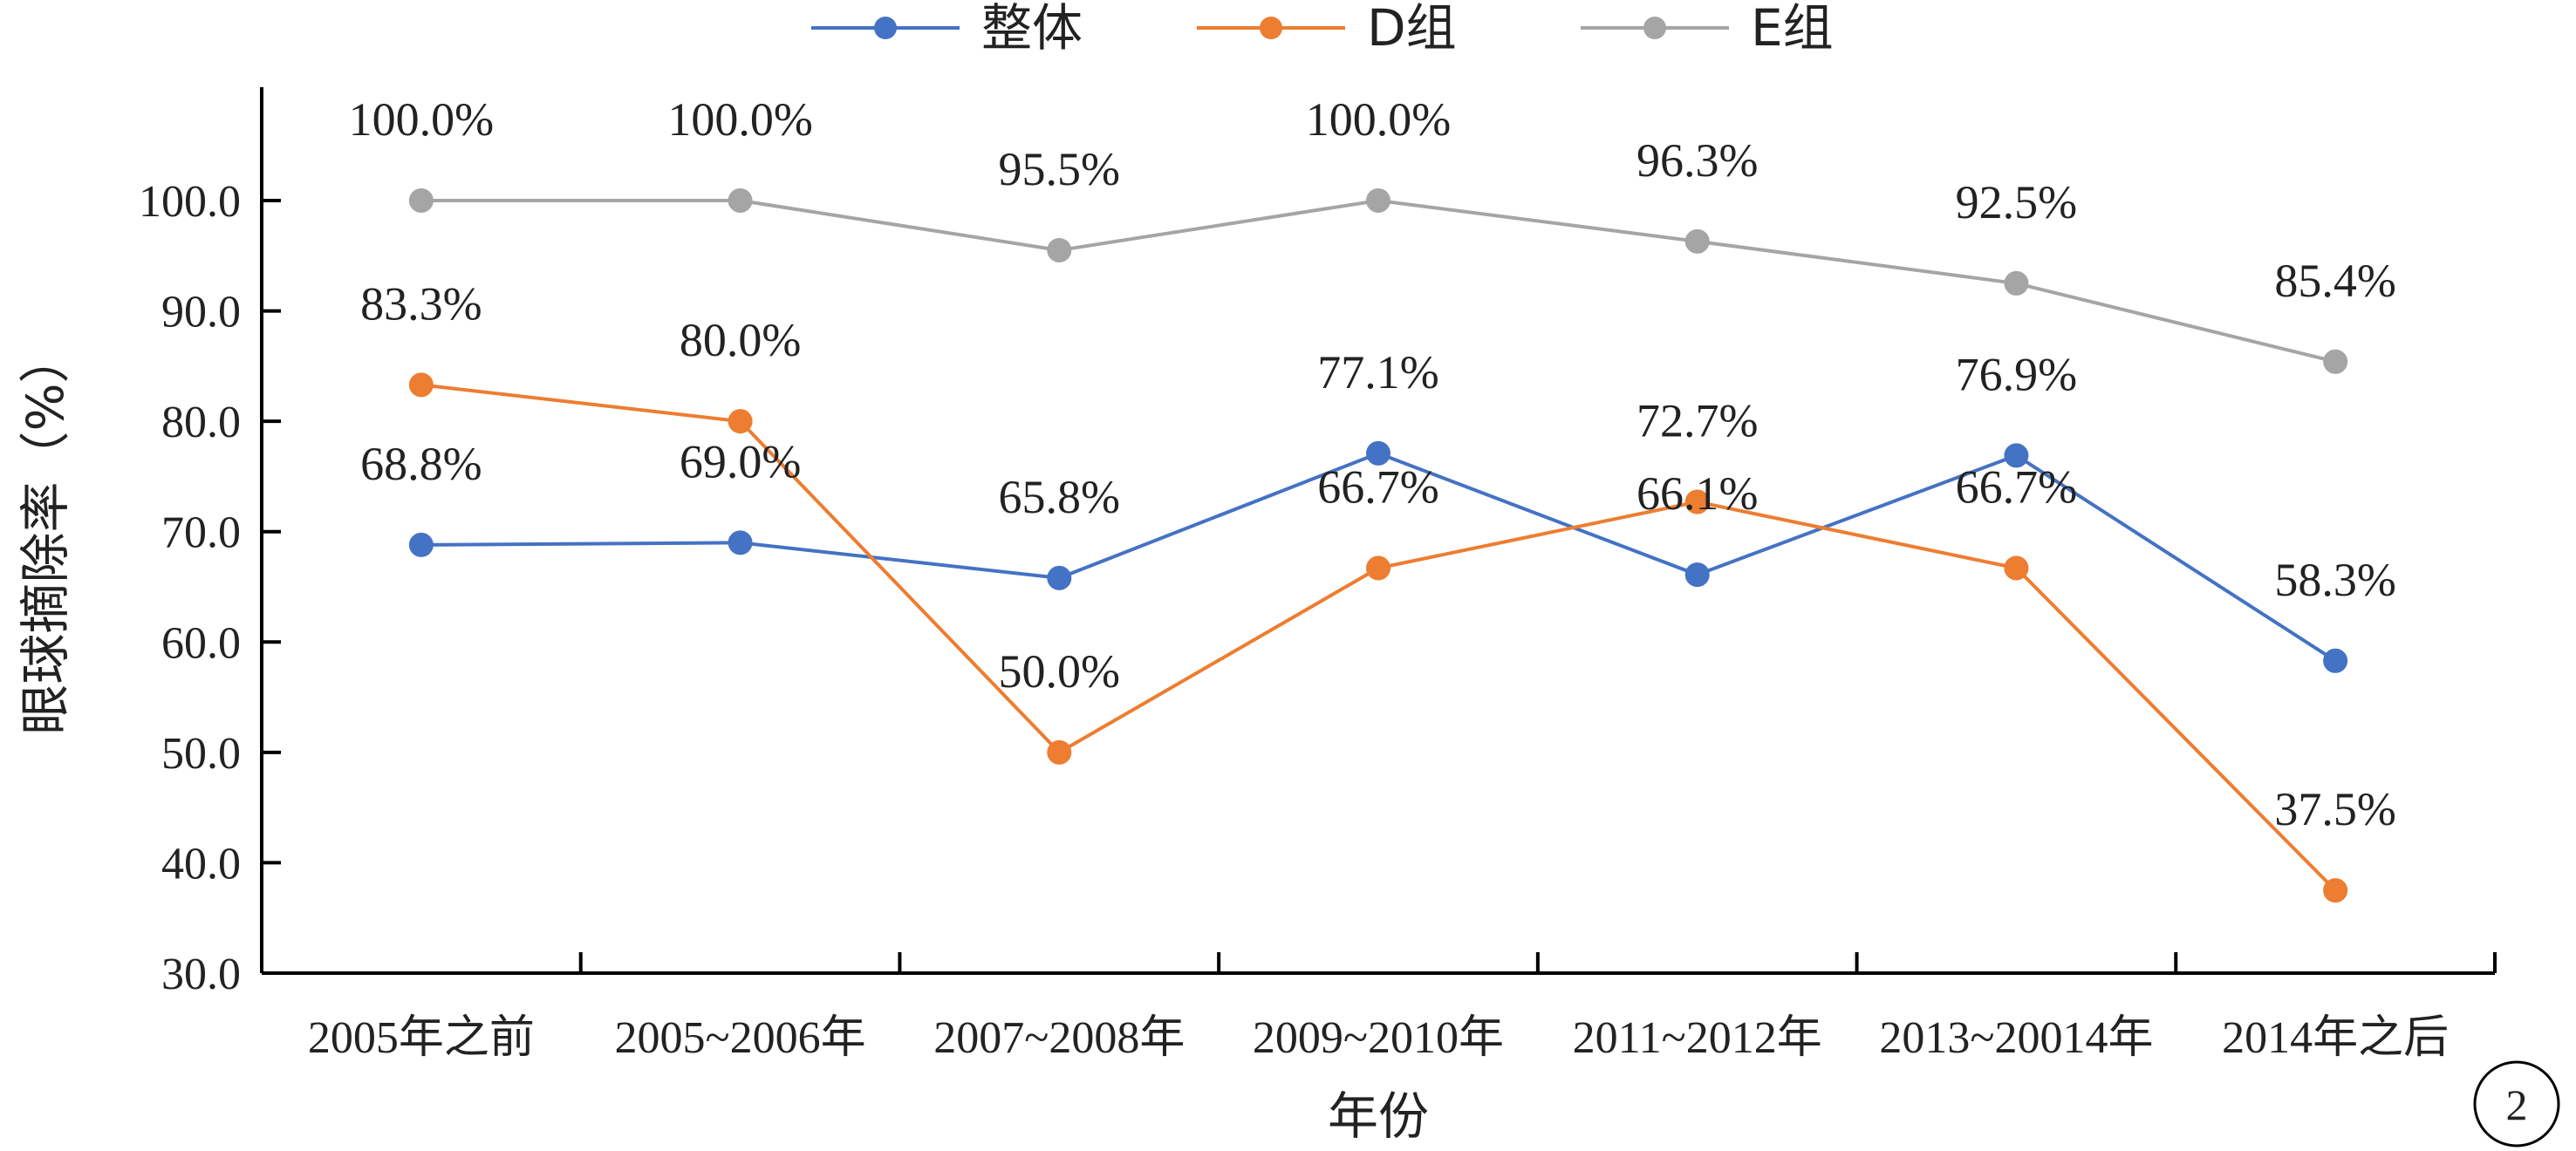 The image size is (2576, 1151). Describe the element at coordinates (201, 312) in the screenshot. I see `y-tick-label: 90.0` at that location.